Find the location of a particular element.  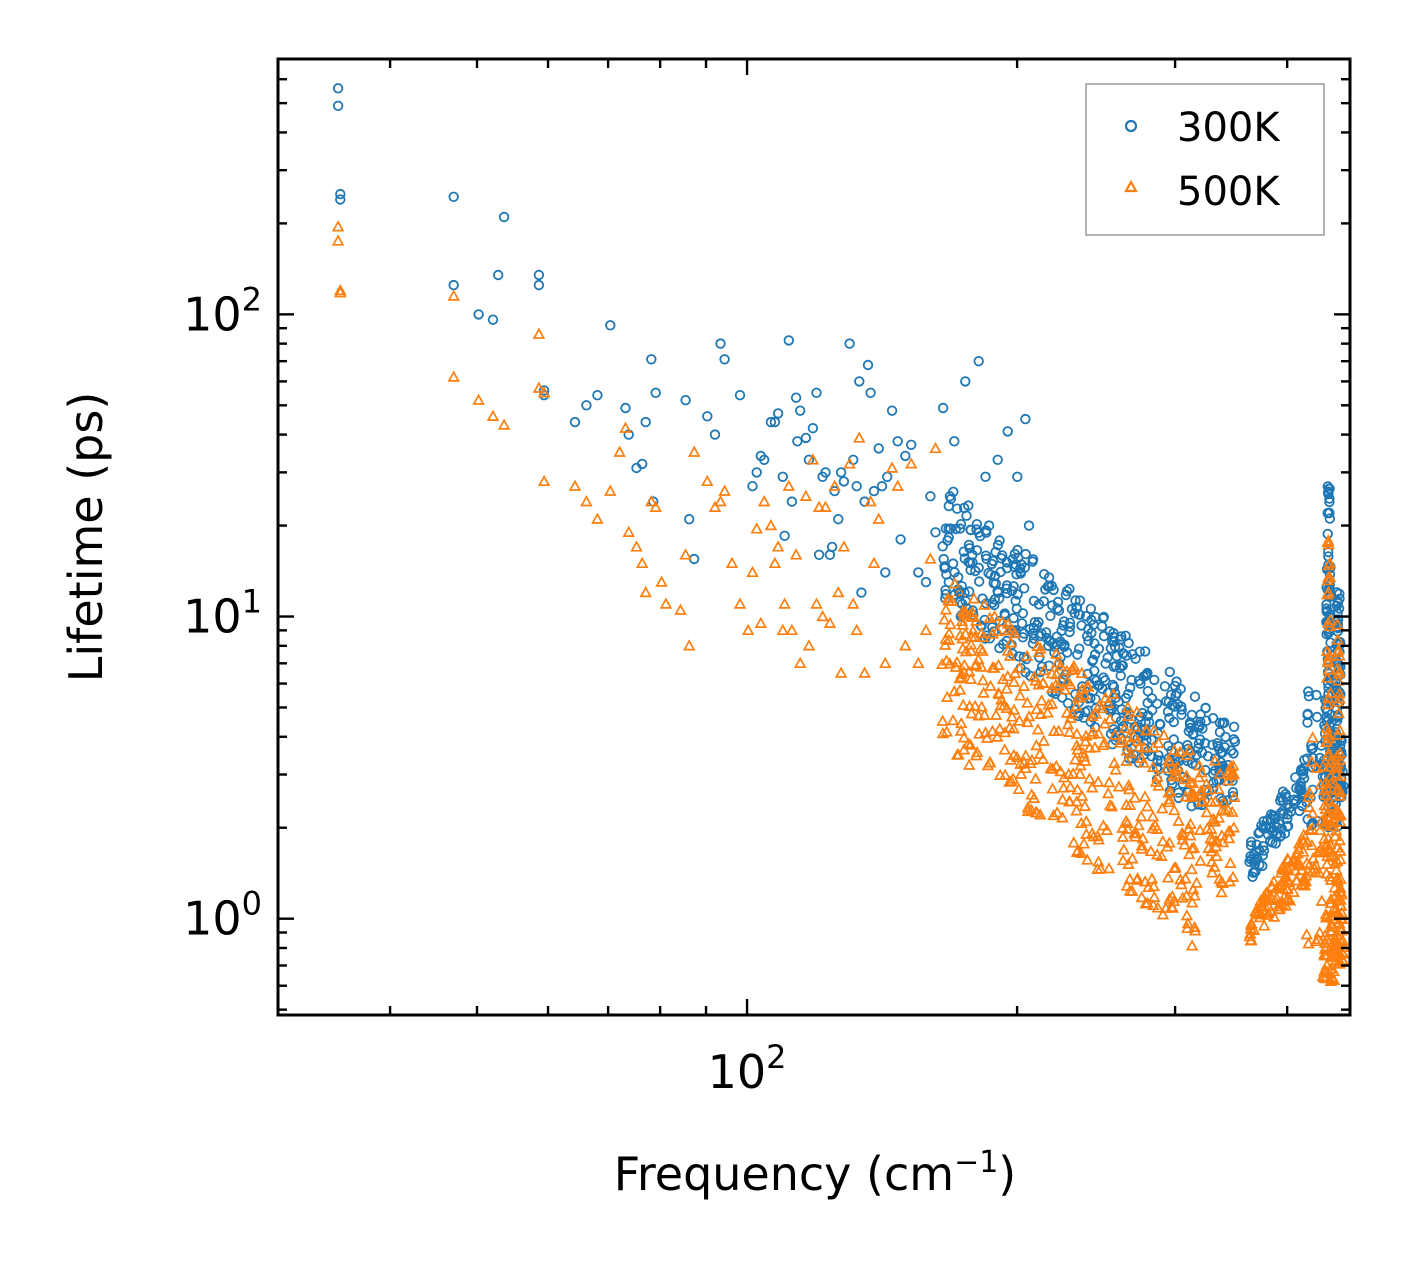

x-tick-label-exponent: 2 is located at coordinates (776, 1057).